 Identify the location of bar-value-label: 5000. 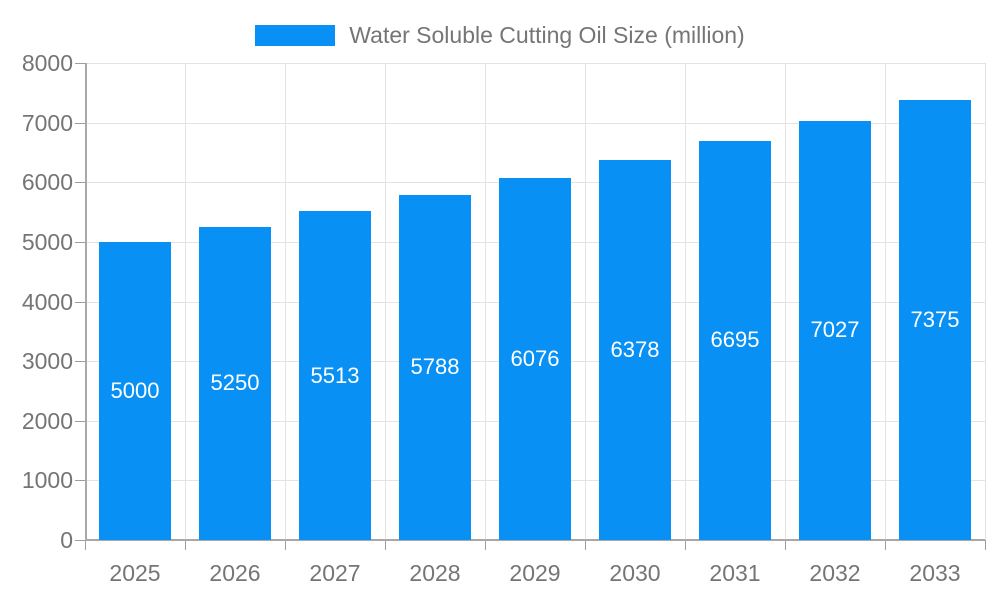
(135, 390).